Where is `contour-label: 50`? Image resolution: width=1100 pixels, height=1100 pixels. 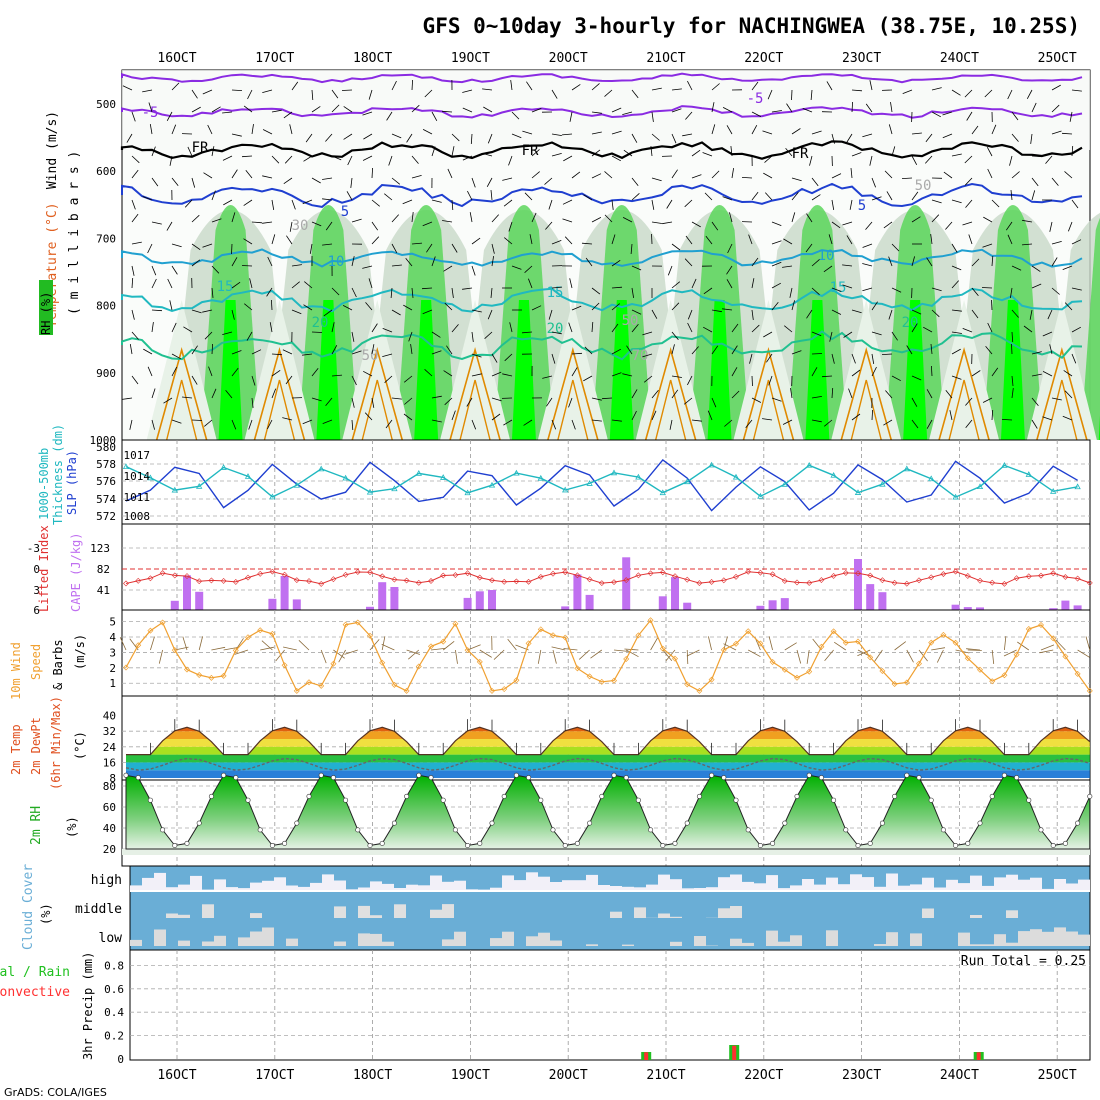 contour-label: 50 is located at coordinates (630, 321).